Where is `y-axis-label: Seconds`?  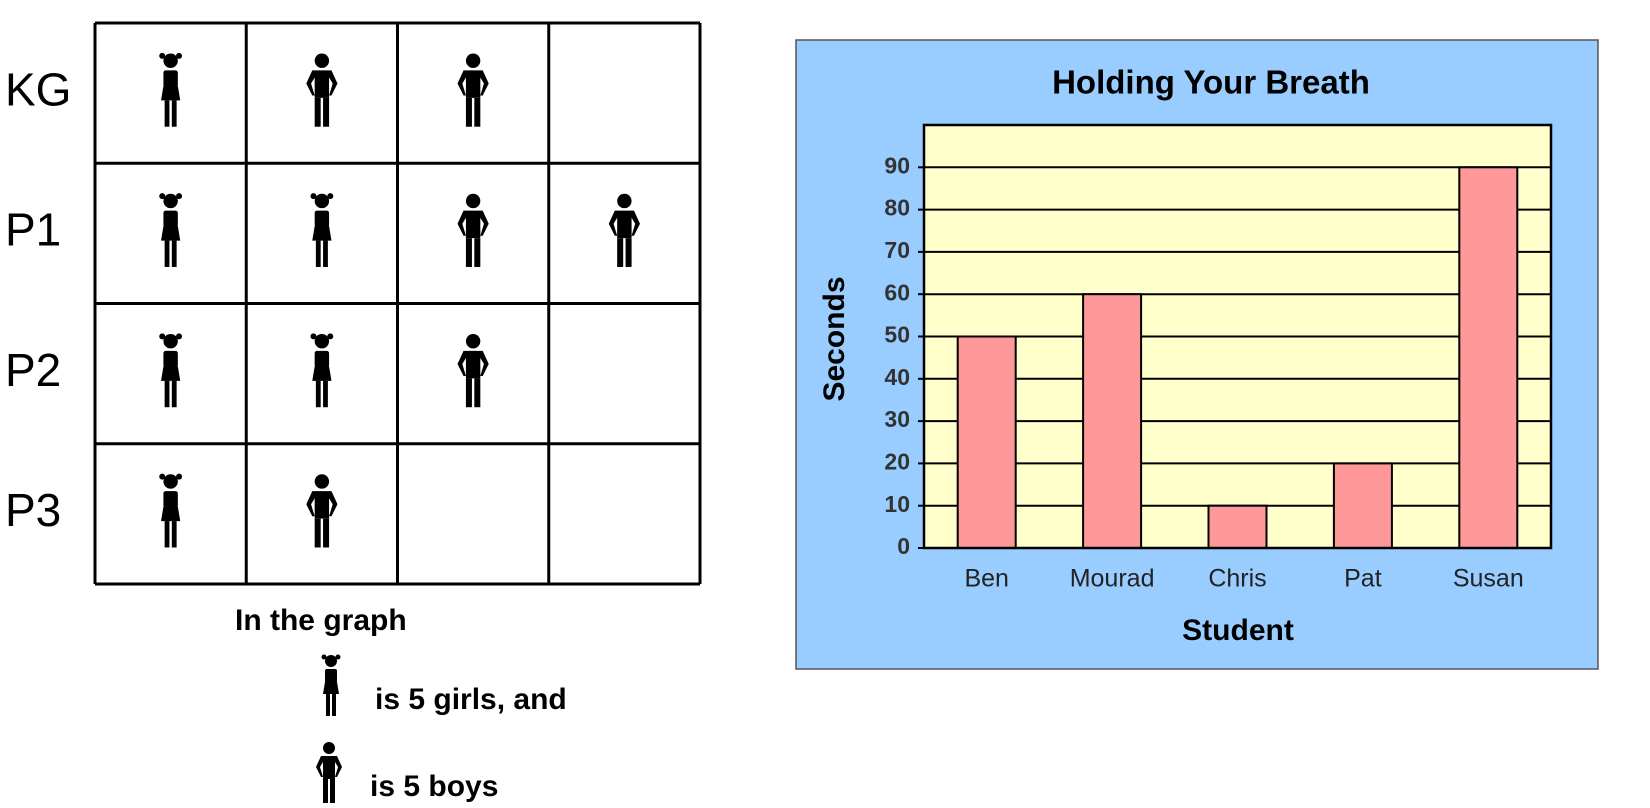 y-axis-label: Seconds is located at coordinates (834, 338).